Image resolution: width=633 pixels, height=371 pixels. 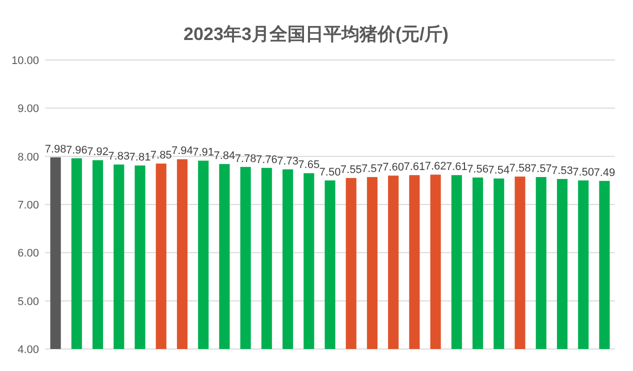 What do you see at coordinates (77, 150) in the screenshot?
I see `data-label: 7.96` at bounding box center [77, 150].